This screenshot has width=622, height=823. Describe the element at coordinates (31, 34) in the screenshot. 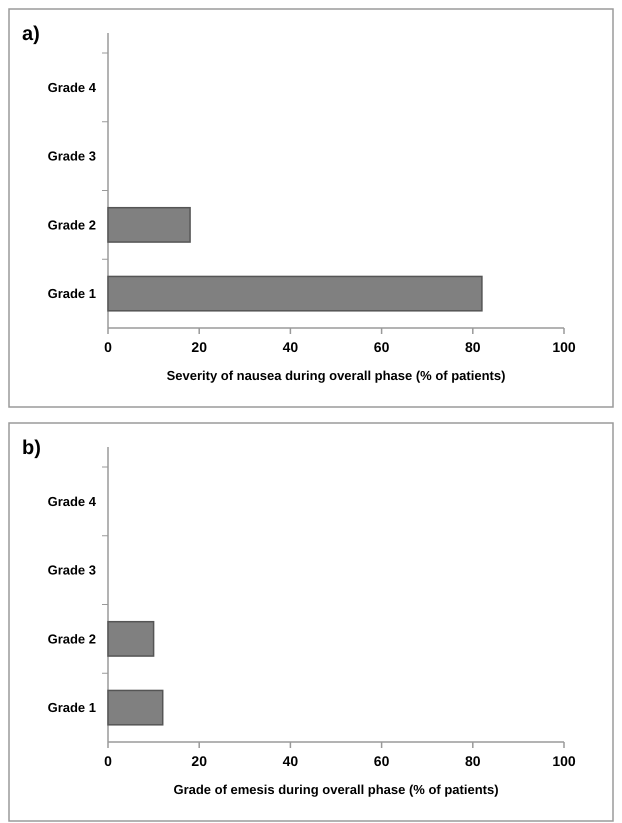

I see `chart-title: a)` at that location.